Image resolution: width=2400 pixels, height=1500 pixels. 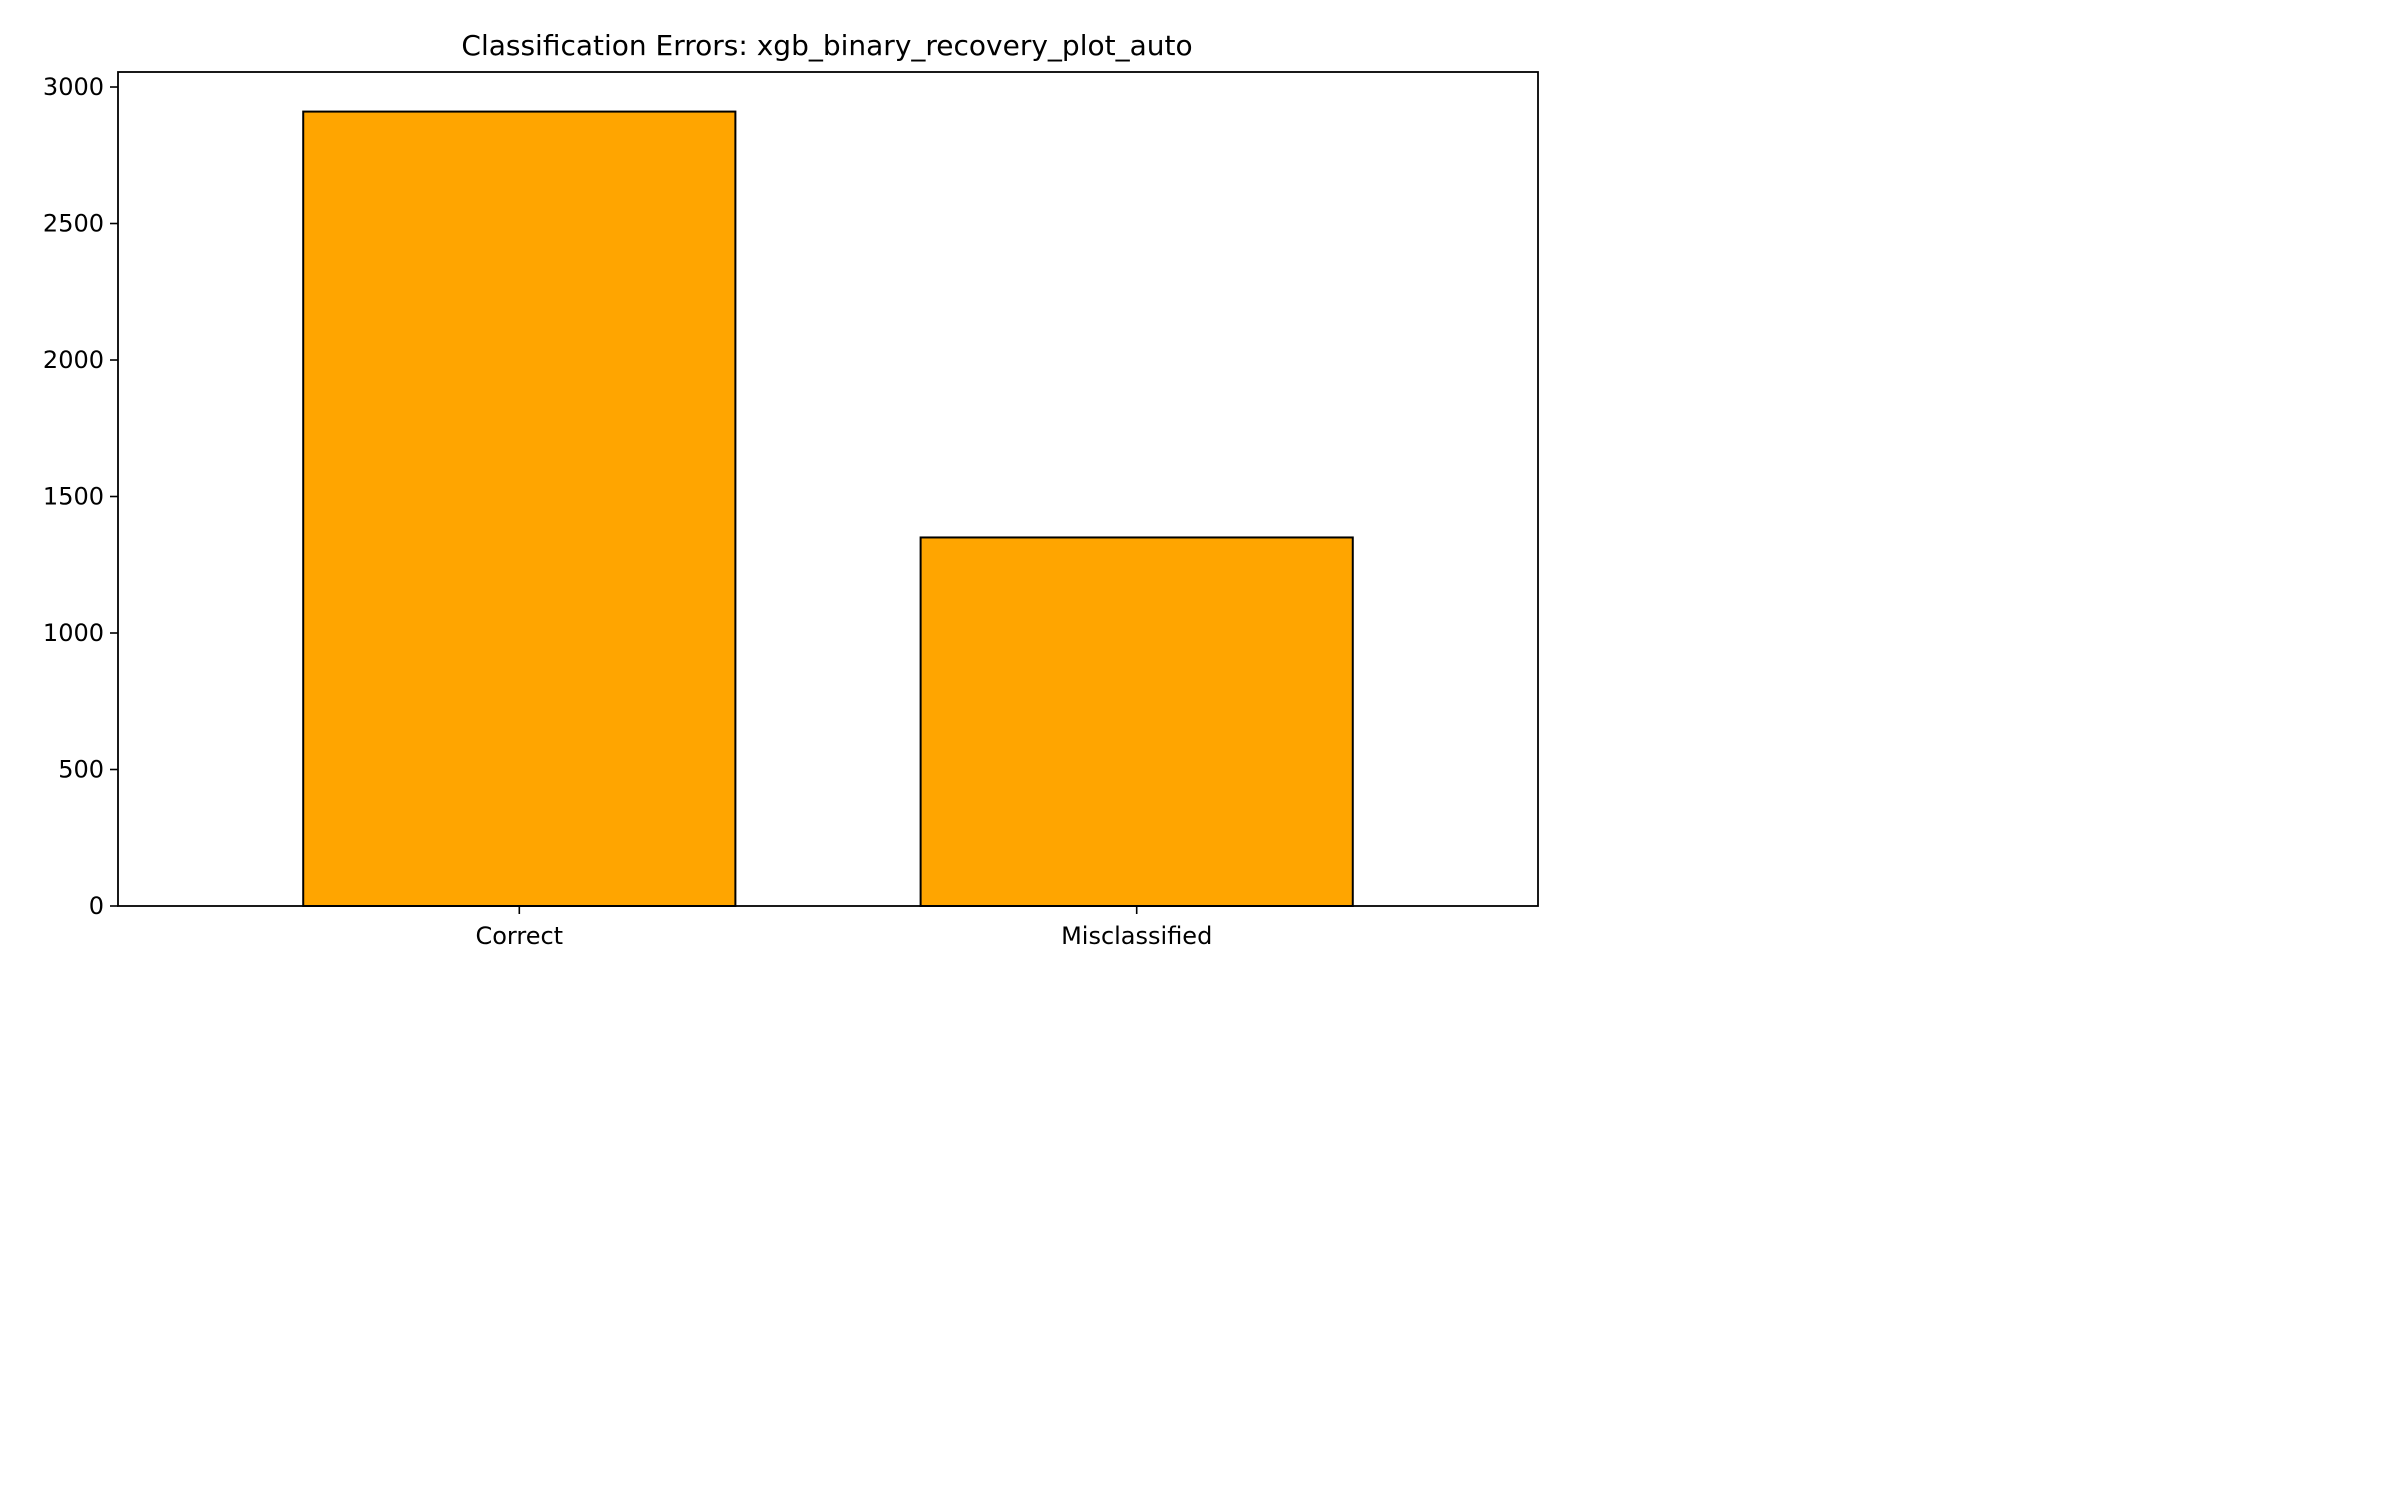 What do you see at coordinates (519, 508) in the screenshot?
I see `bar-correct` at bounding box center [519, 508].